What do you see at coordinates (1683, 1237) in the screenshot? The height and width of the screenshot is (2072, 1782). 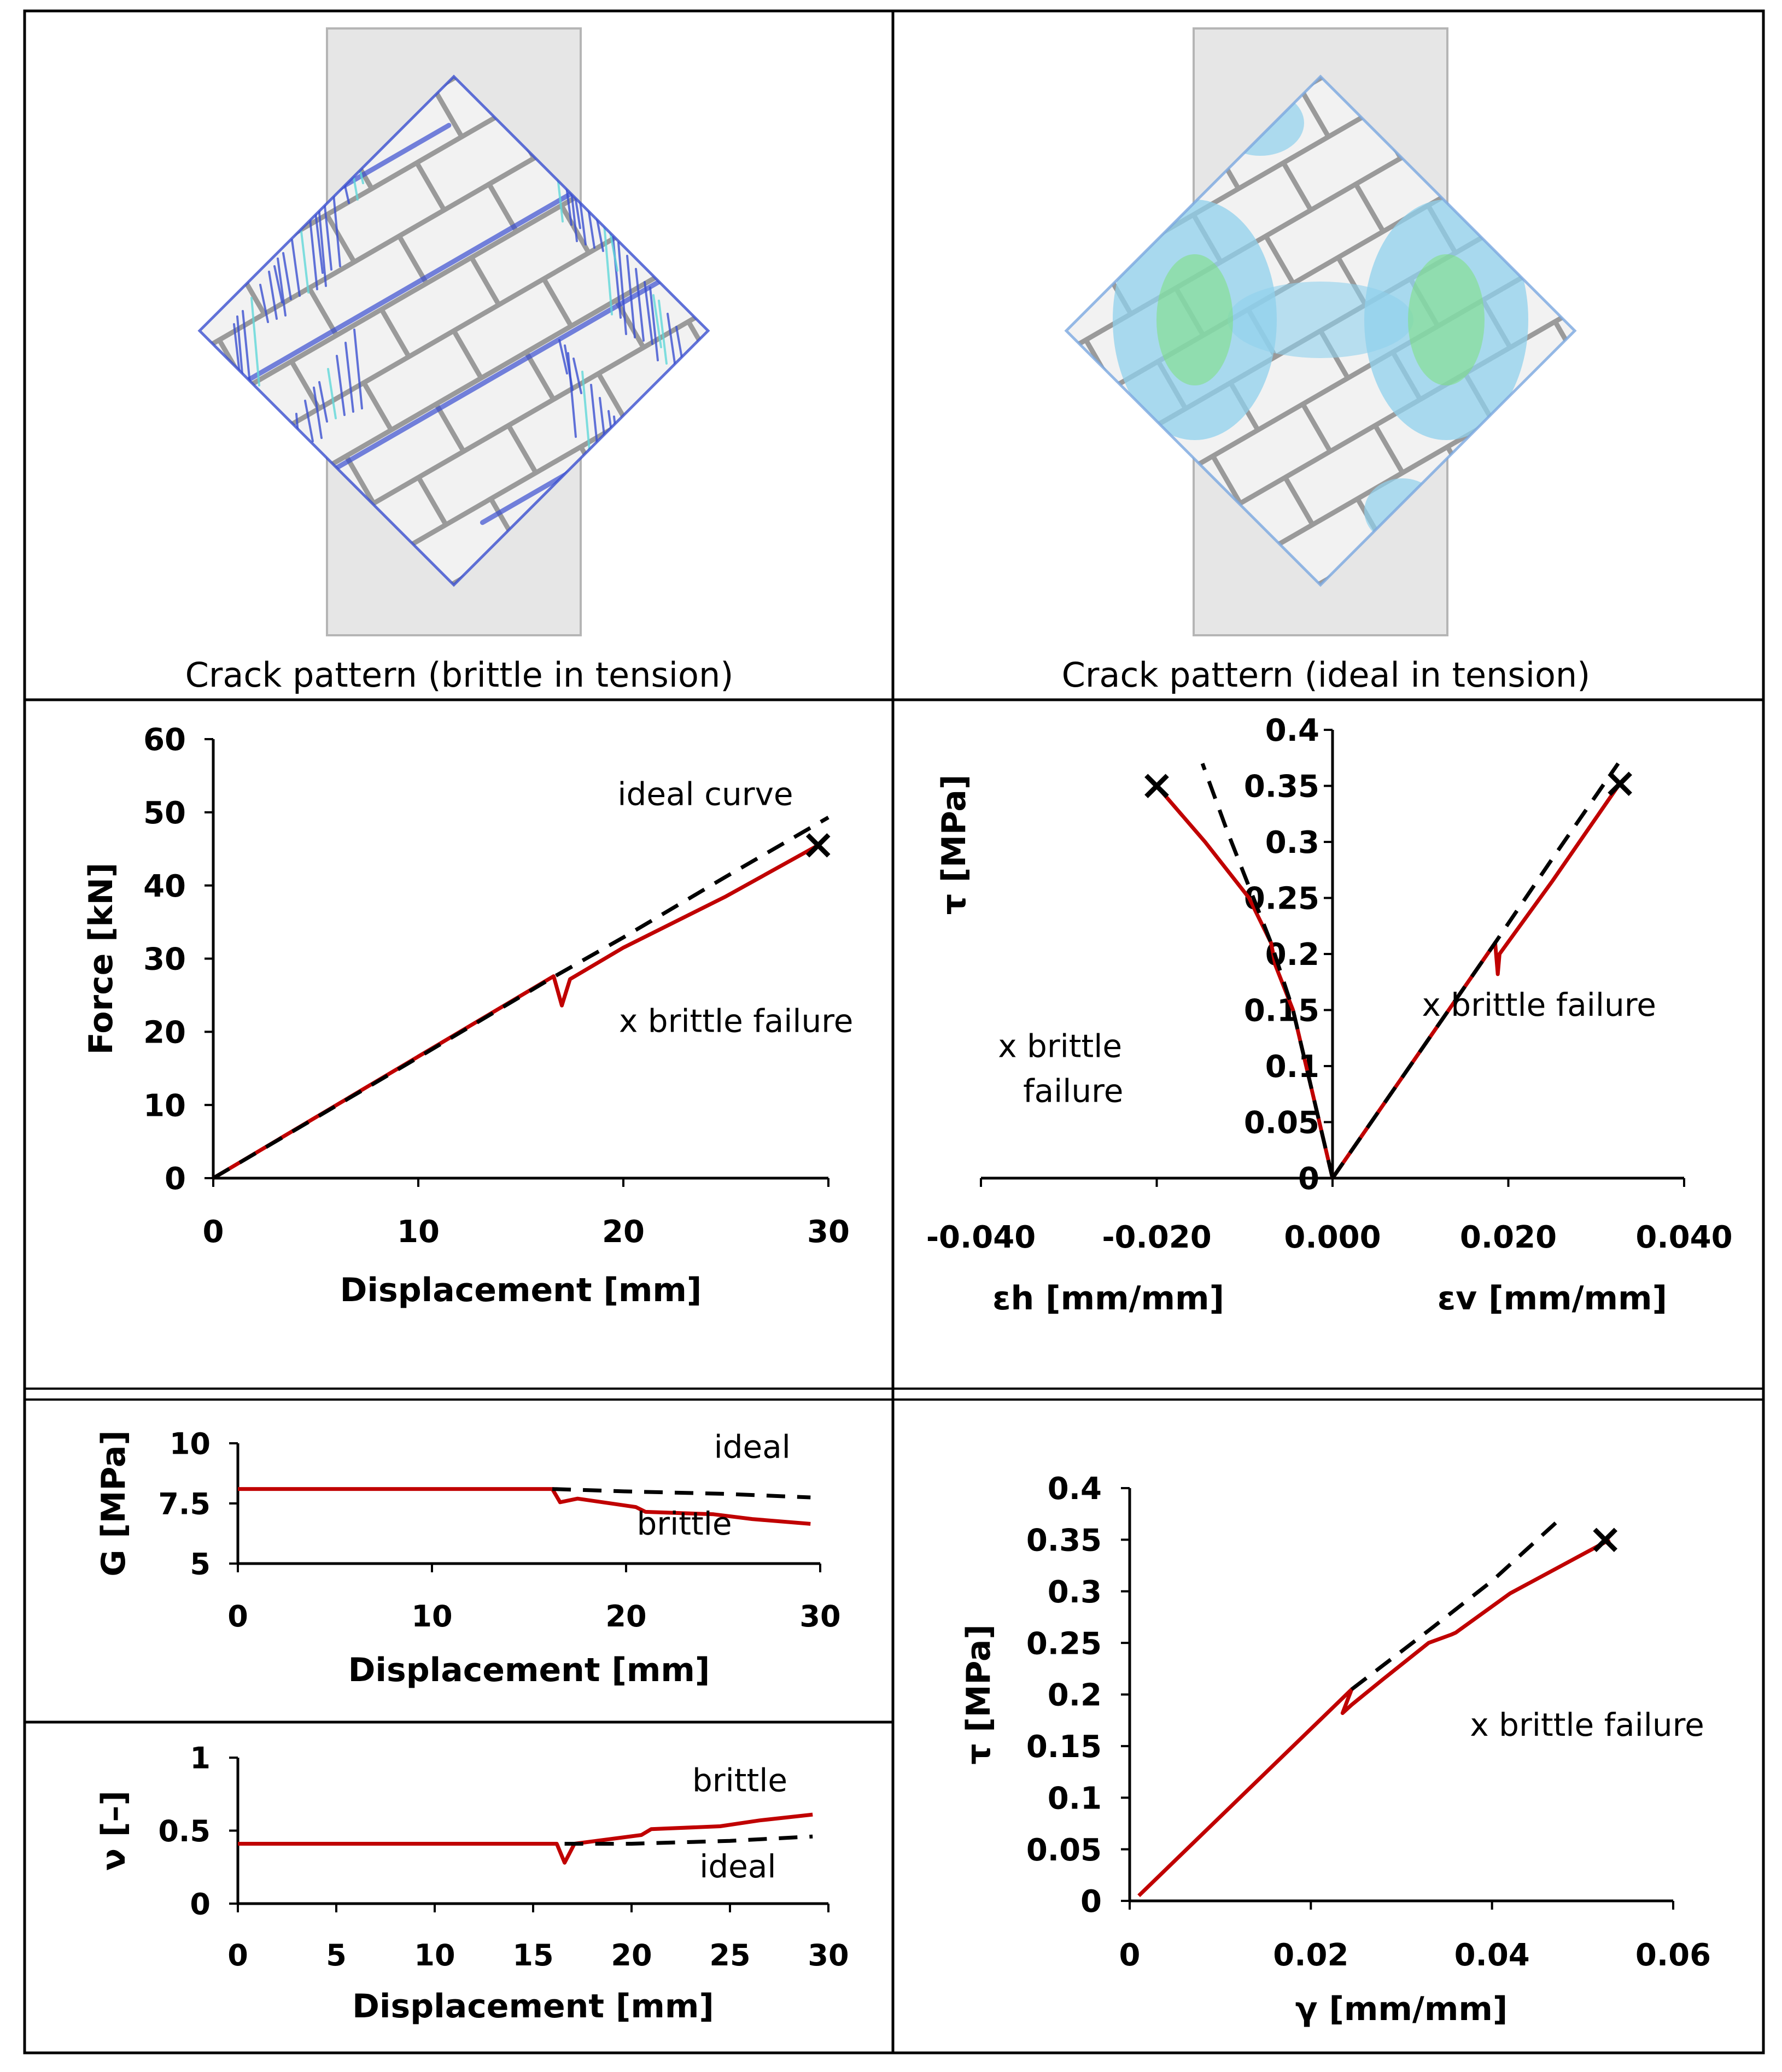 I see `x-tick-label: 0.040` at bounding box center [1683, 1237].